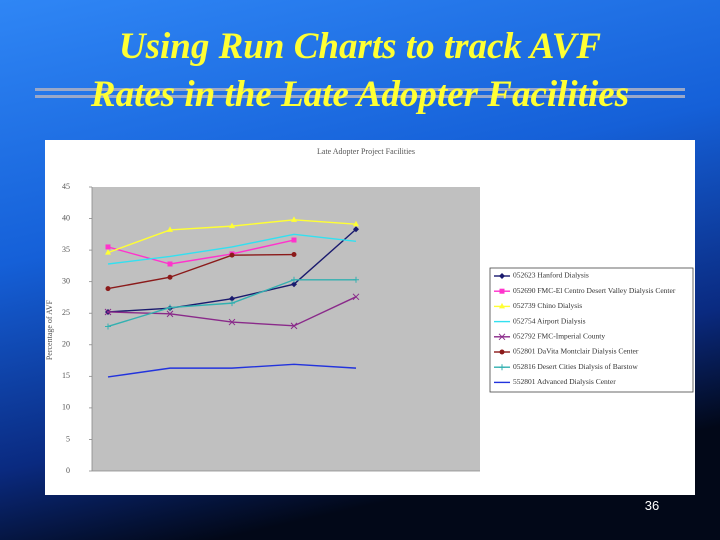  Describe the element at coordinates (575, 366) in the screenshot. I see `legend-label: 052816 Desert Cities Dialysis of Barstow` at that location.